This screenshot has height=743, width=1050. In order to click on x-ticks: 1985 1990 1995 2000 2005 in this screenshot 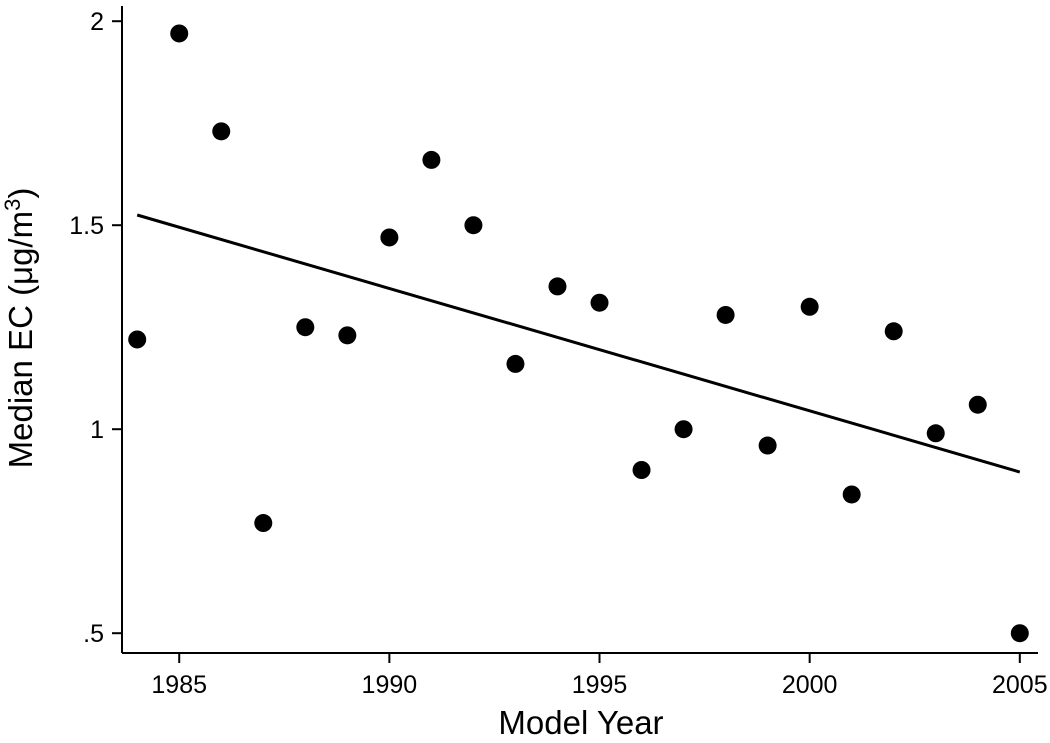, I will do `click(599, 676)`.